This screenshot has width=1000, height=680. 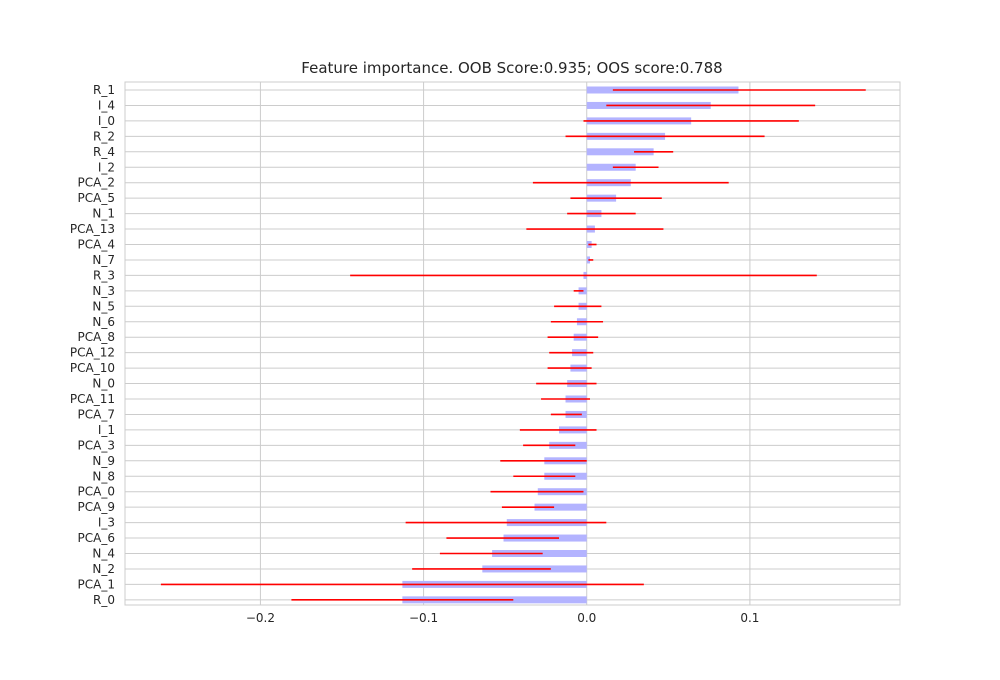 I want to click on x-tick-label: 0.0, so click(x=586, y=618).